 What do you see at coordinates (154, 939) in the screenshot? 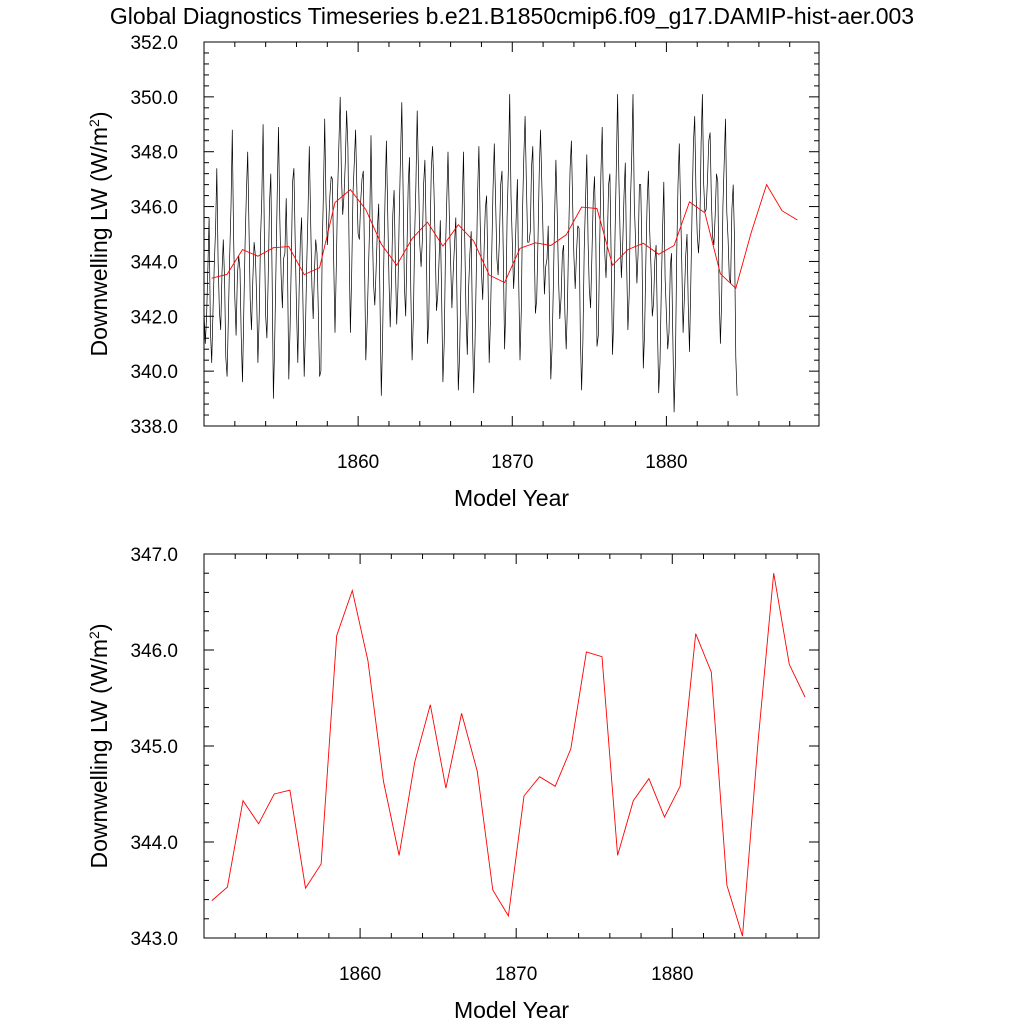
I see `y-tick-label: 343.0` at bounding box center [154, 939].